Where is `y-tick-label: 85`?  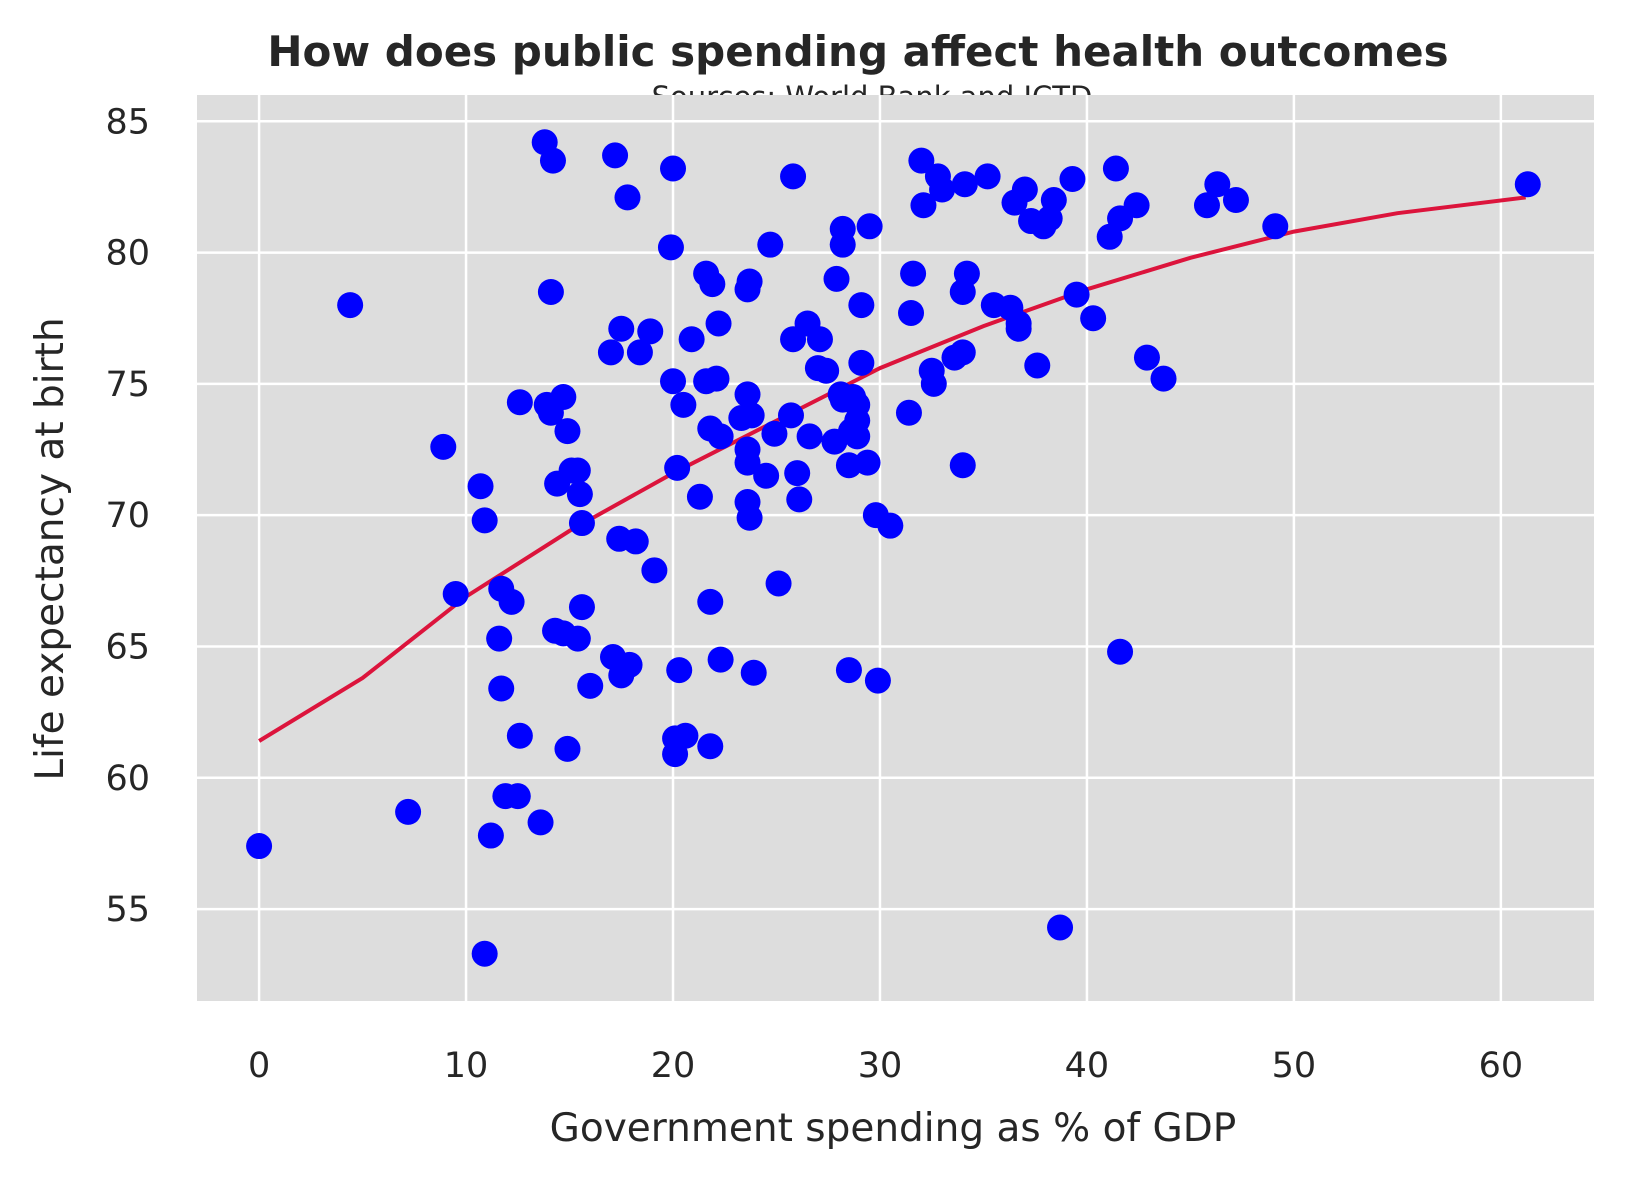 y-tick-label: 85 is located at coordinates (127, 122).